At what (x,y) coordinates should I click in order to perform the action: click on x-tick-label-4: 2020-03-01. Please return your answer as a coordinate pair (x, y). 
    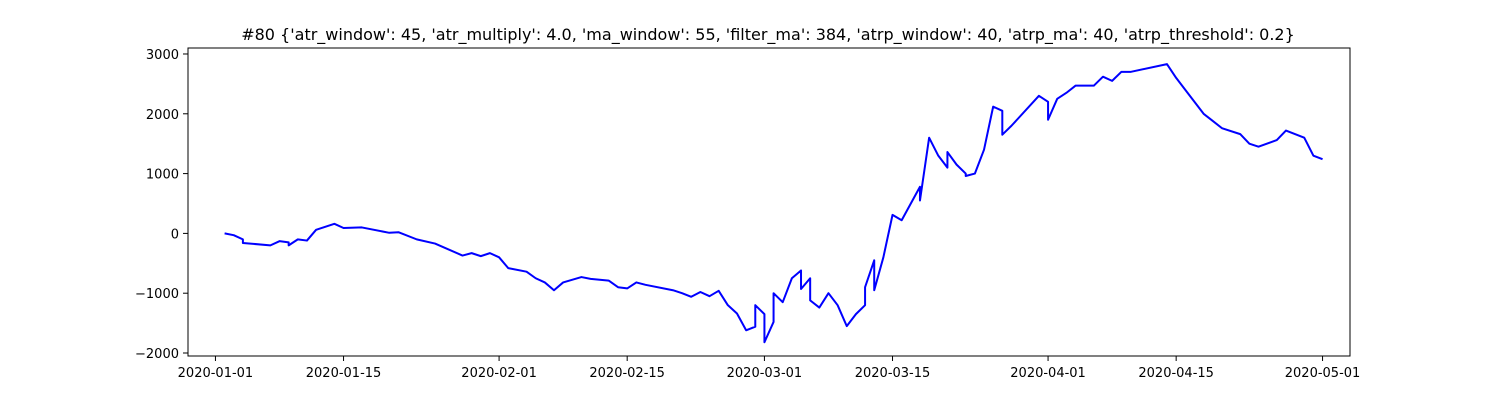
    Looking at the image, I should click on (765, 373).